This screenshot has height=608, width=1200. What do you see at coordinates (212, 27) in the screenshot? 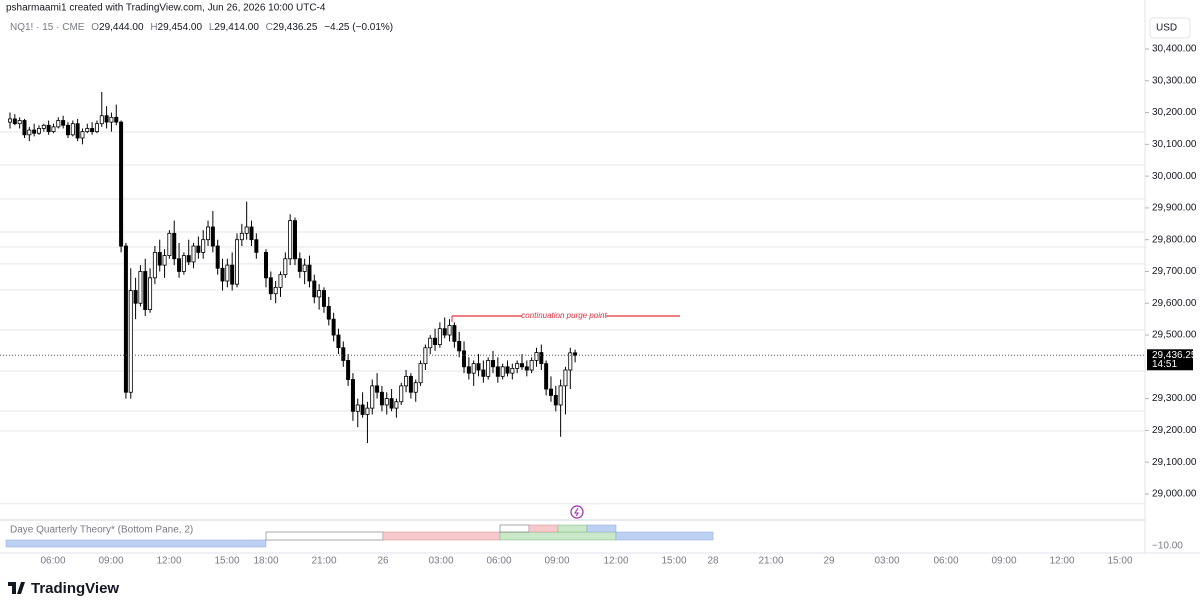
I see `header-key: L` at bounding box center [212, 27].